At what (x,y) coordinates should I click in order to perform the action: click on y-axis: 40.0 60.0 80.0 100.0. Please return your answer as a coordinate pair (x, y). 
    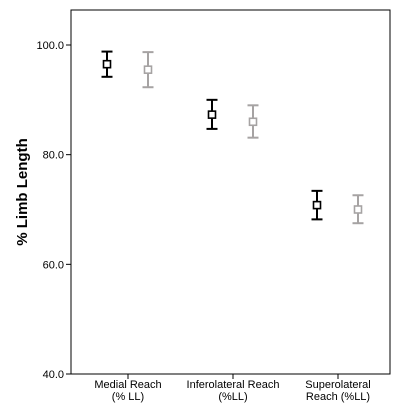
    Looking at the image, I should click on (53, 210).